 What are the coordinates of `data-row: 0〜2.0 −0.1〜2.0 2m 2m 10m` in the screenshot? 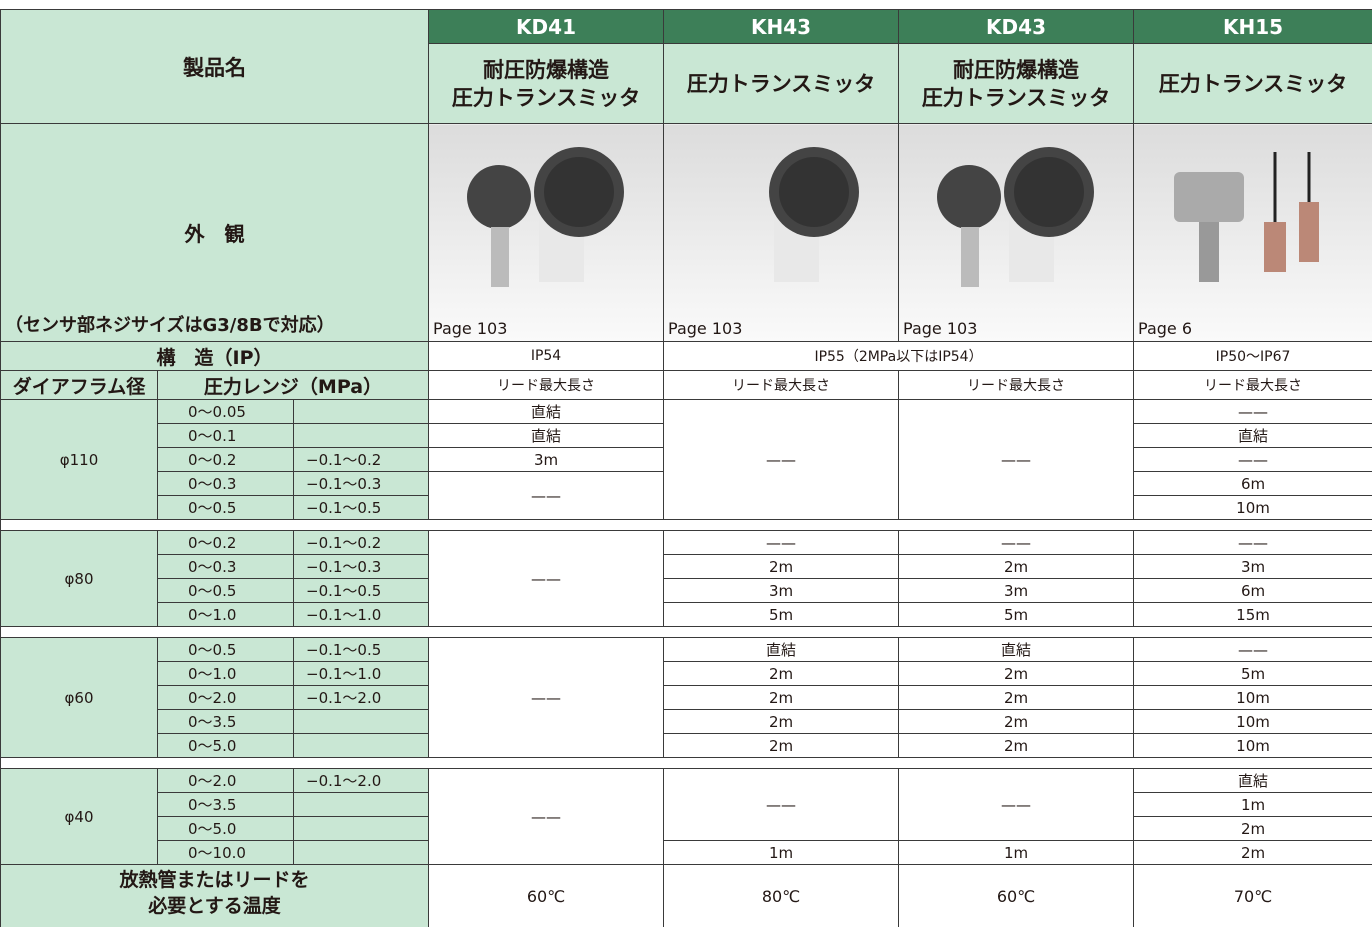 It's located at (686, 697).